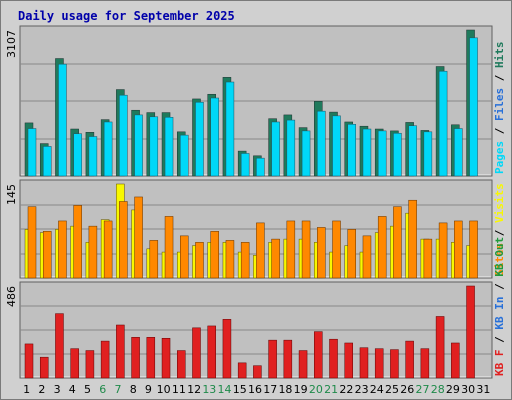  Describe the element at coordinates (483, 389) in the screenshot. I see `x-tick-label: 31` at that location.